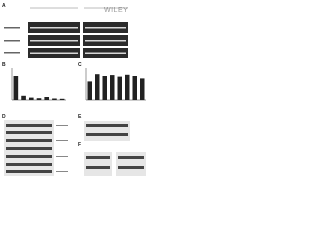 Image resolution: width=320 pixels, height=240 pixels. Describe the element at coordinates (4, 117) in the screenshot. I see `panel-label: D` at that location.